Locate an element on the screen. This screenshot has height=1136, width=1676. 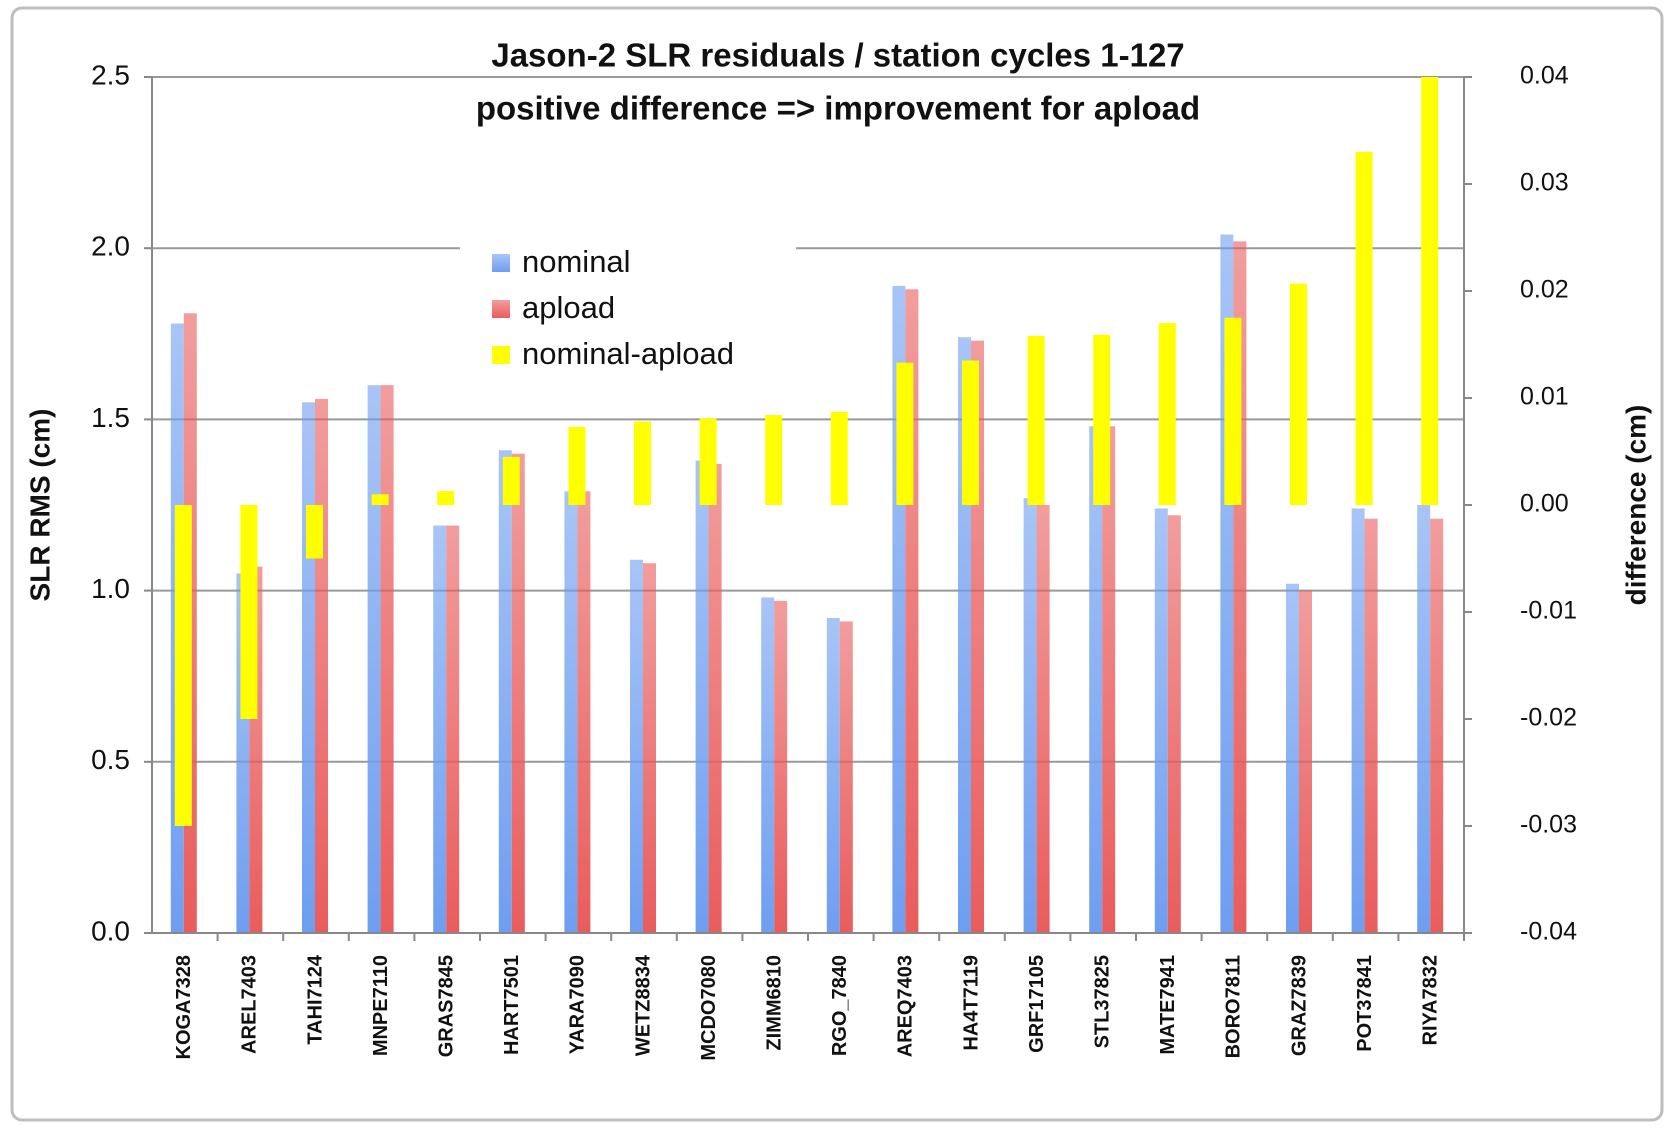
legend-label: apload is located at coordinates (568, 307).